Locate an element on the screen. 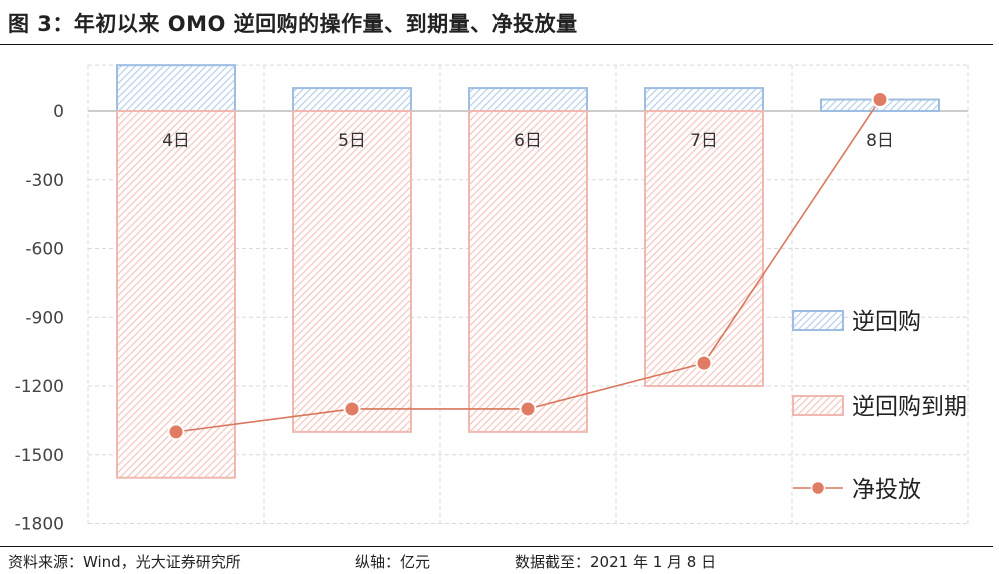 The height and width of the screenshot is (574, 999). category-label: 7日 is located at coordinates (704, 141).